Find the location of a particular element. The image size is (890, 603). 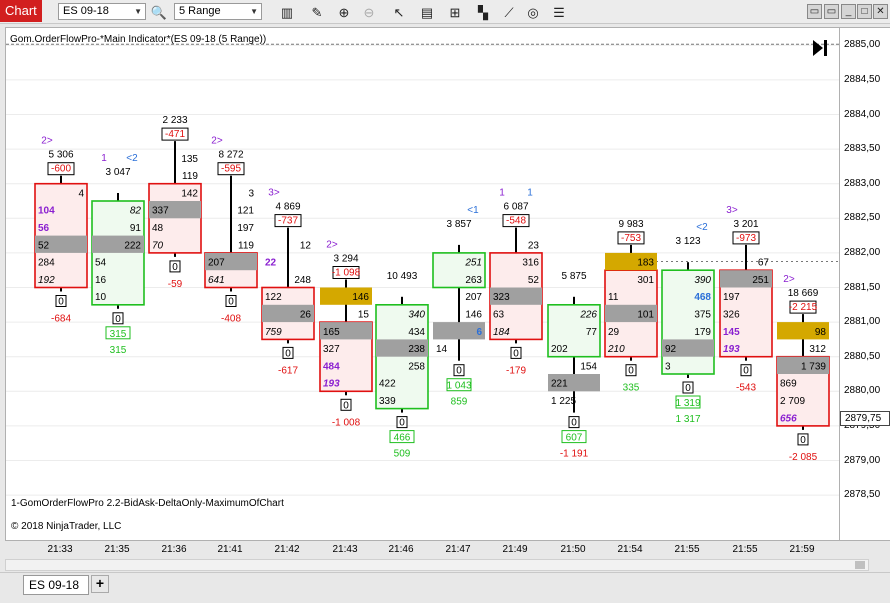

pencil-icon: ✎ is located at coordinates (317, 12).